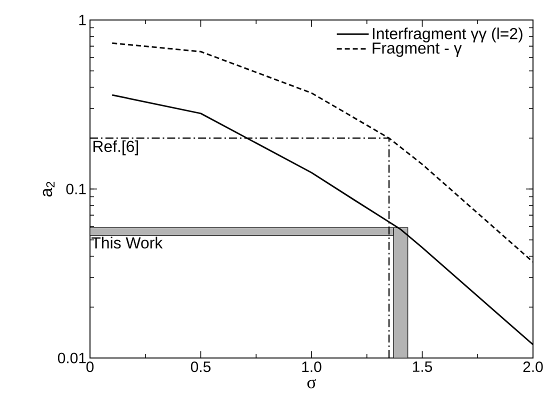  I want to click on x-axis-title: σ, so click(311, 383).